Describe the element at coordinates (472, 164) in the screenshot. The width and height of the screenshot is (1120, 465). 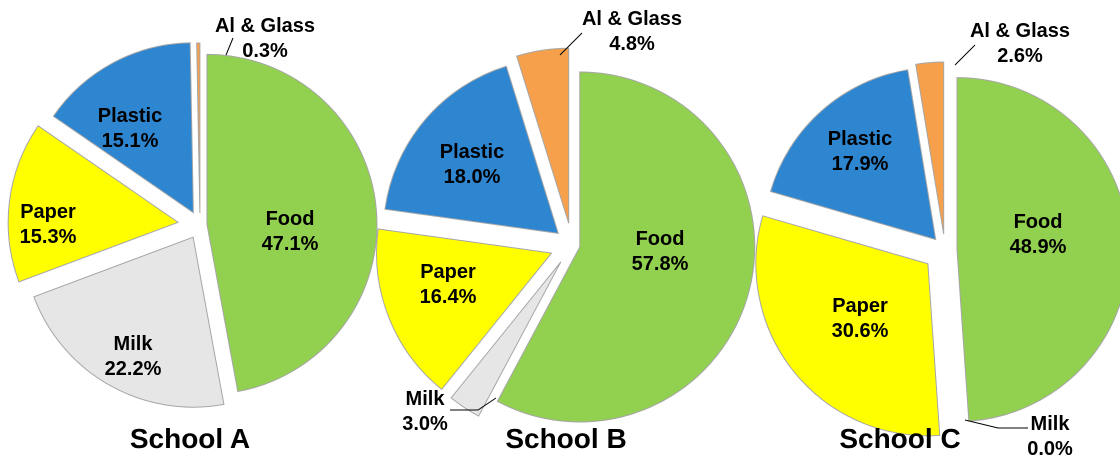
I see `slice-label-plastic: Plastic 18.0%` at that location.